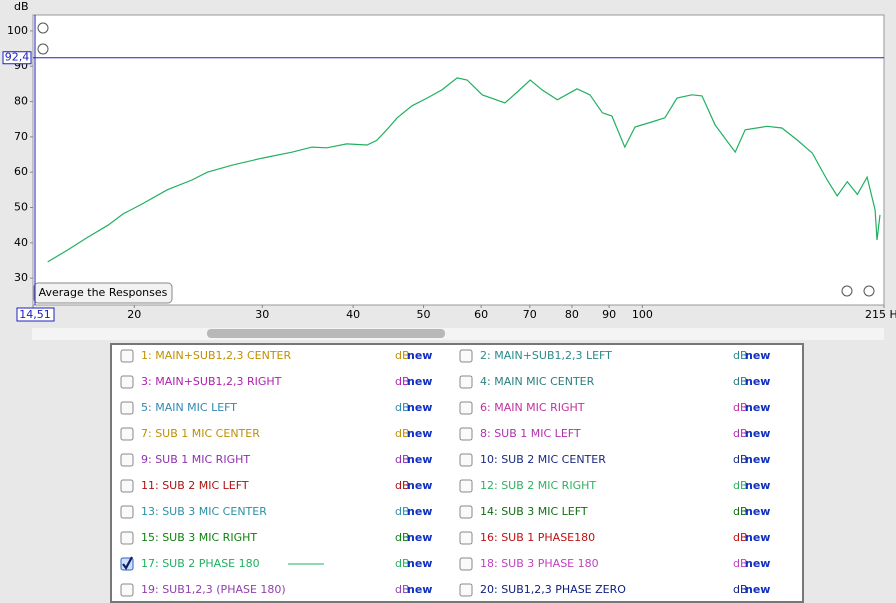 This screenshot has height=603, width=896. I want to click on channel-label: 15: SUB 3 MIC RIGHT, so click(199, 537).